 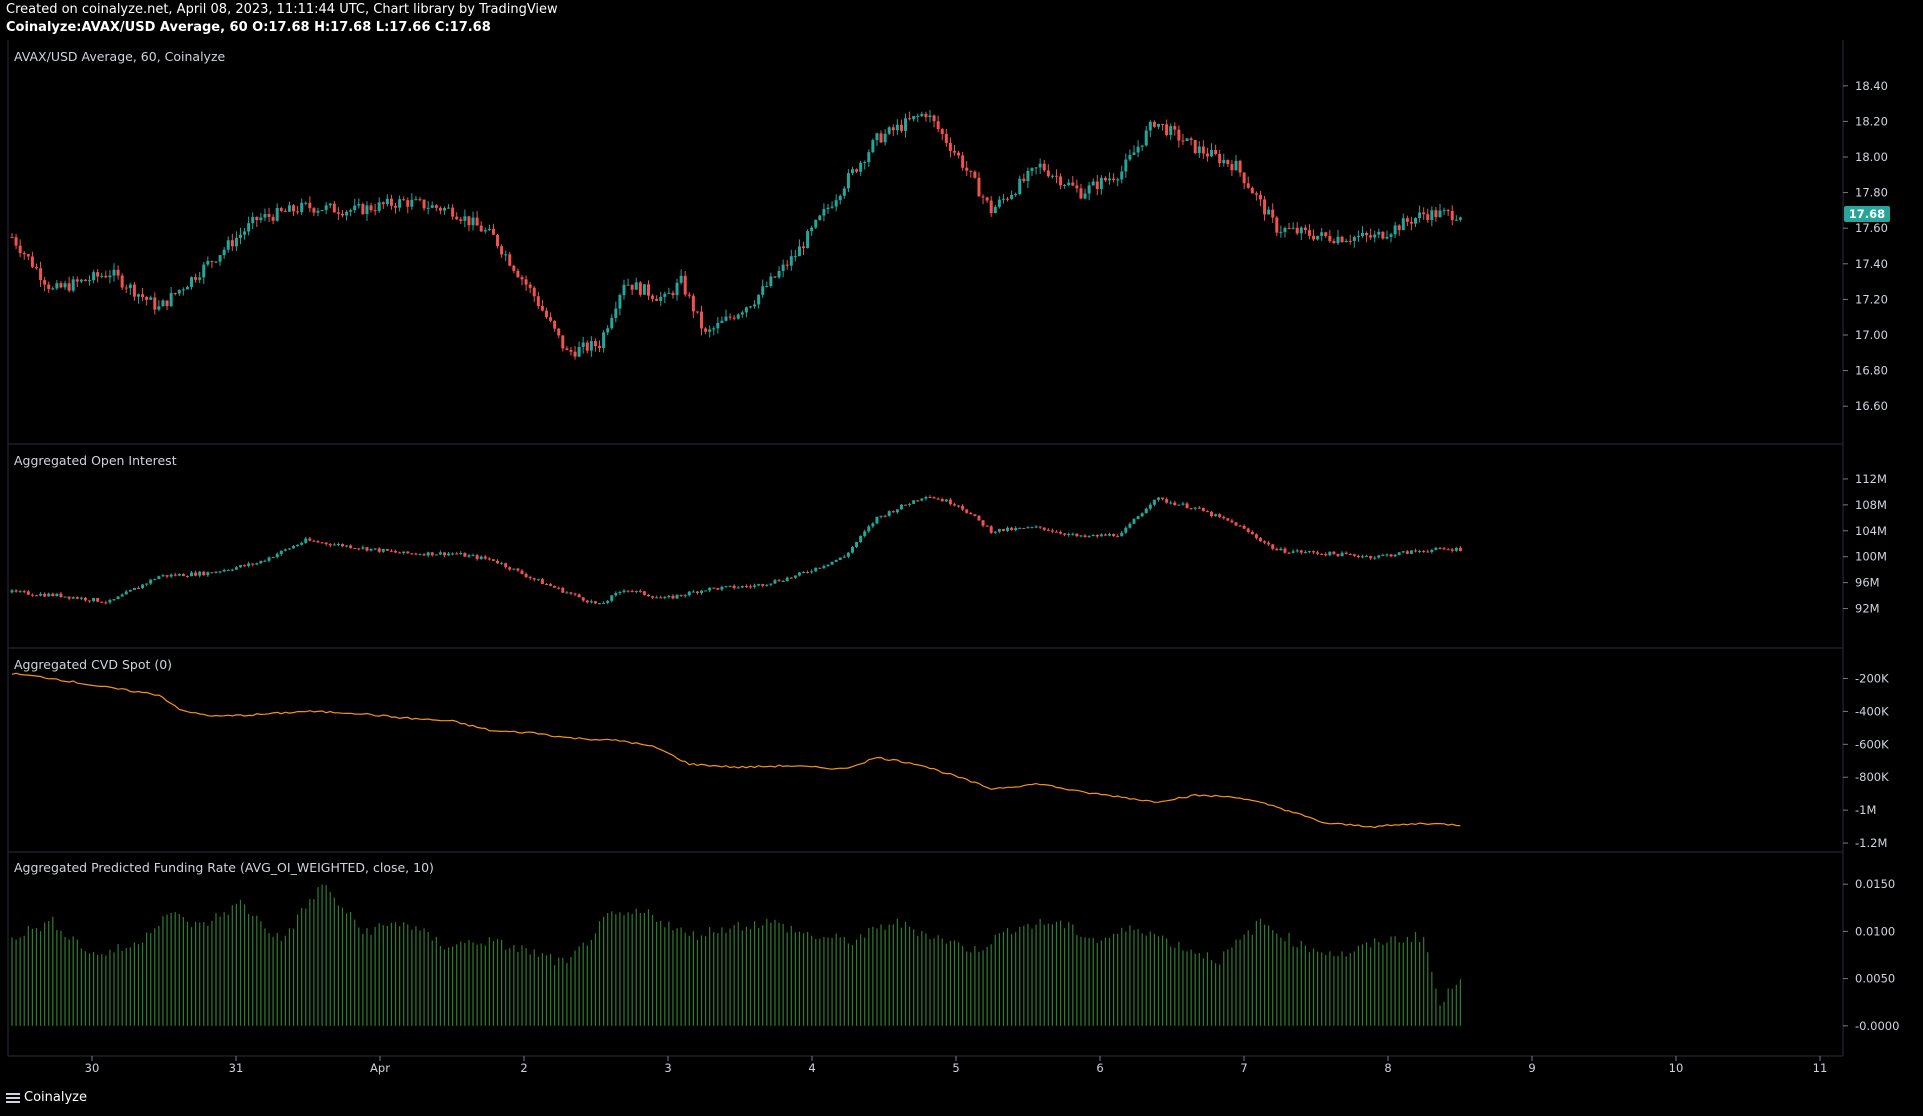 What do you see at coordinates (1871, 531) in the screenshot?
I see `y-tick-label: 104M` at bounding box center [1871, 531].